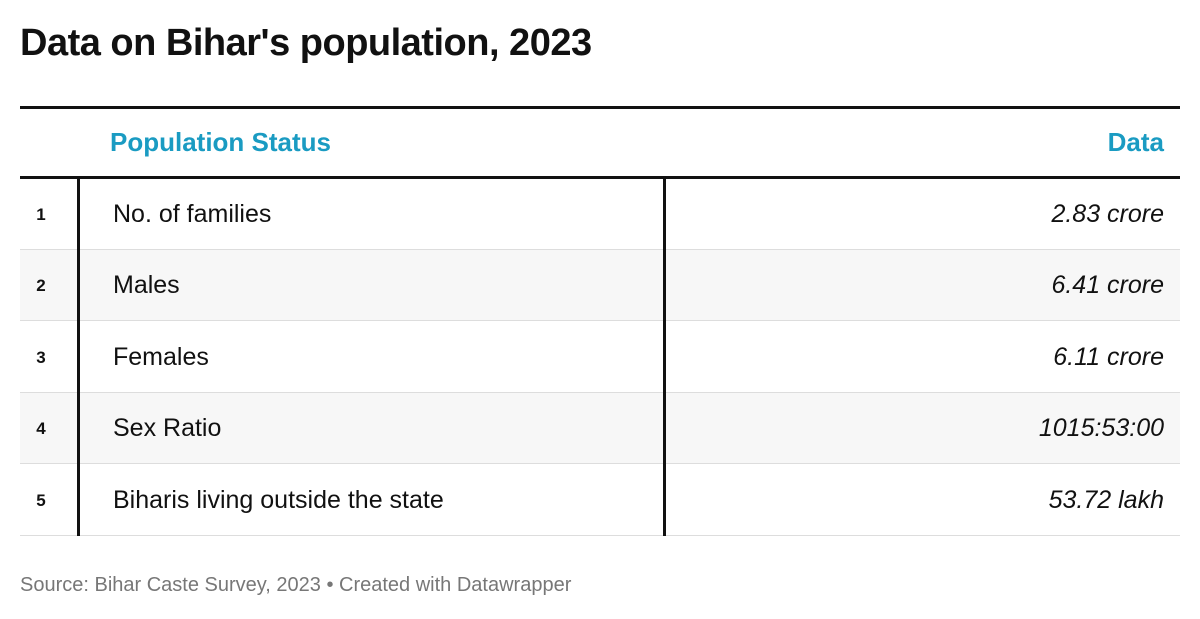  Describe the element at coordinates (1107, 285) in the screenshot. I see `row-value: 6.41 crore` at that location.